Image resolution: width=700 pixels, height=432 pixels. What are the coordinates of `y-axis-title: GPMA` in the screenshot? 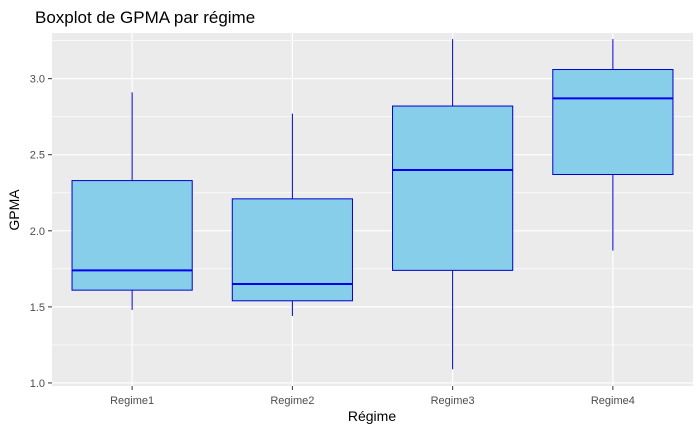 It's located at (14, 210).